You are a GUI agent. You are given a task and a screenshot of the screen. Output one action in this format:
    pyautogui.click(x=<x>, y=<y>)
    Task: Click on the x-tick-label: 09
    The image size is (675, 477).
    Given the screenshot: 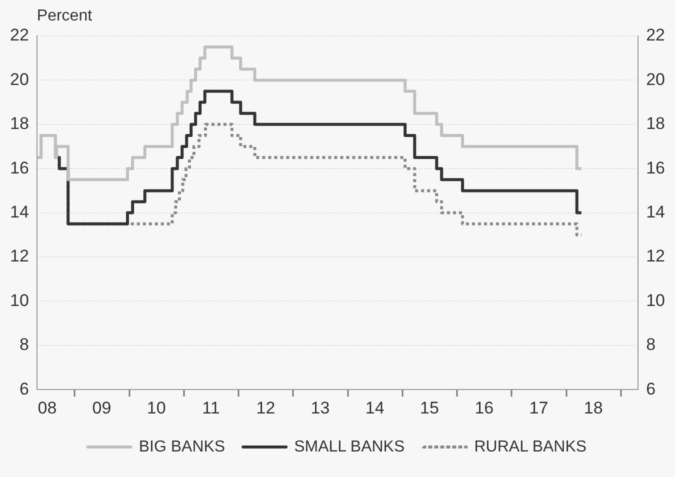 What is the action you would take?
    pyautogui.click(x=102, y=408)
    